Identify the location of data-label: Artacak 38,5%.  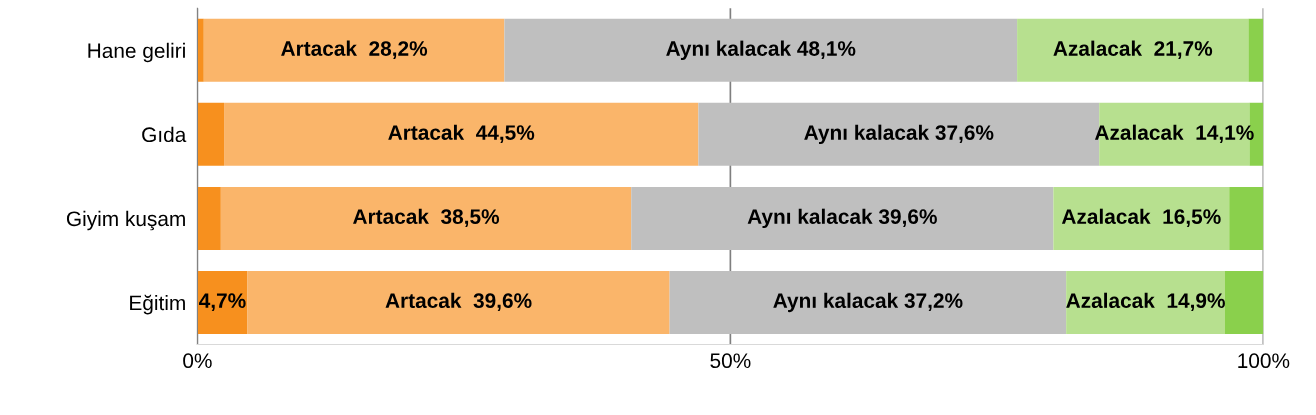
(426, 218).